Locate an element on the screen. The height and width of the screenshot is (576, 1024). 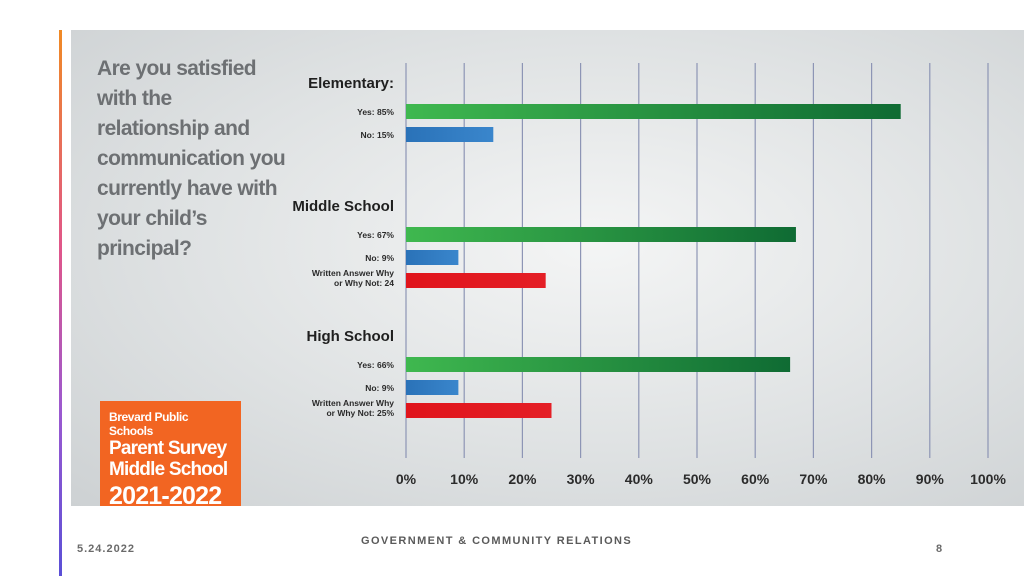
badge-year: 2021-2022 is located at coordinates (165, 494).